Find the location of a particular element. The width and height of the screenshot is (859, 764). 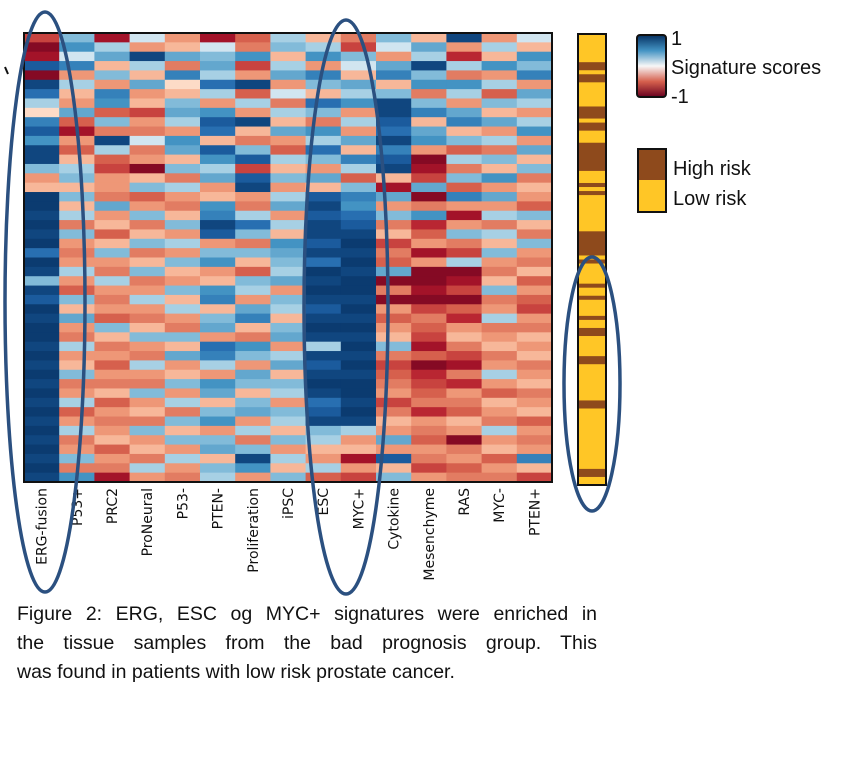

colorbar is located at coordinates (651, 66).